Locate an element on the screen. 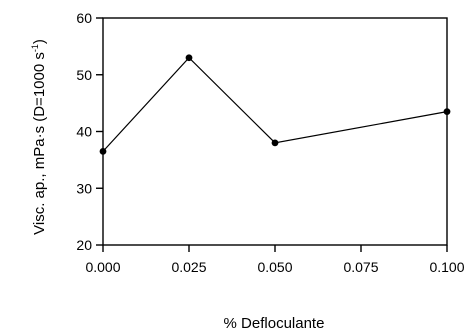  y-axis-ticks: 20 30 40 50 60 is located at coordinates (89, 131).